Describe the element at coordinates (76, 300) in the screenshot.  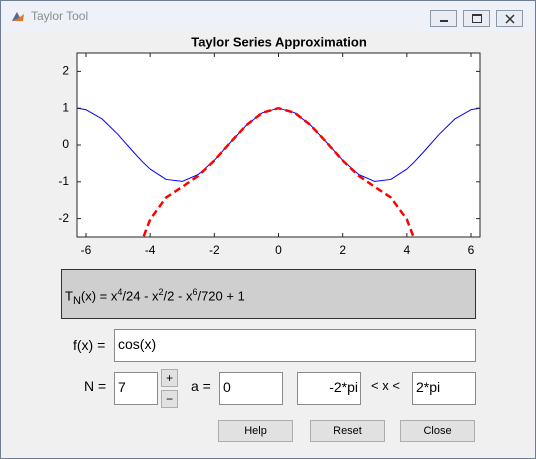
I see `expr-subscript: N` at that location.